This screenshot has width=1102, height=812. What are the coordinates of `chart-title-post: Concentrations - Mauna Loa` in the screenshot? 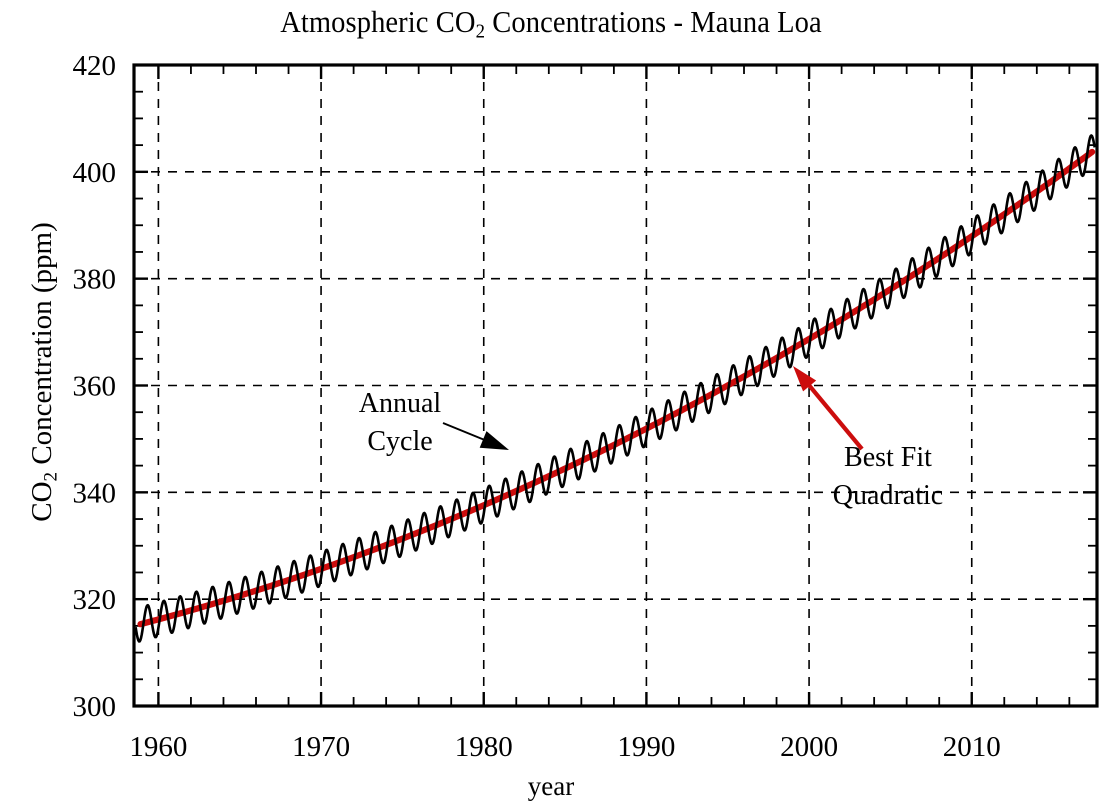 It's located at (653, 21).